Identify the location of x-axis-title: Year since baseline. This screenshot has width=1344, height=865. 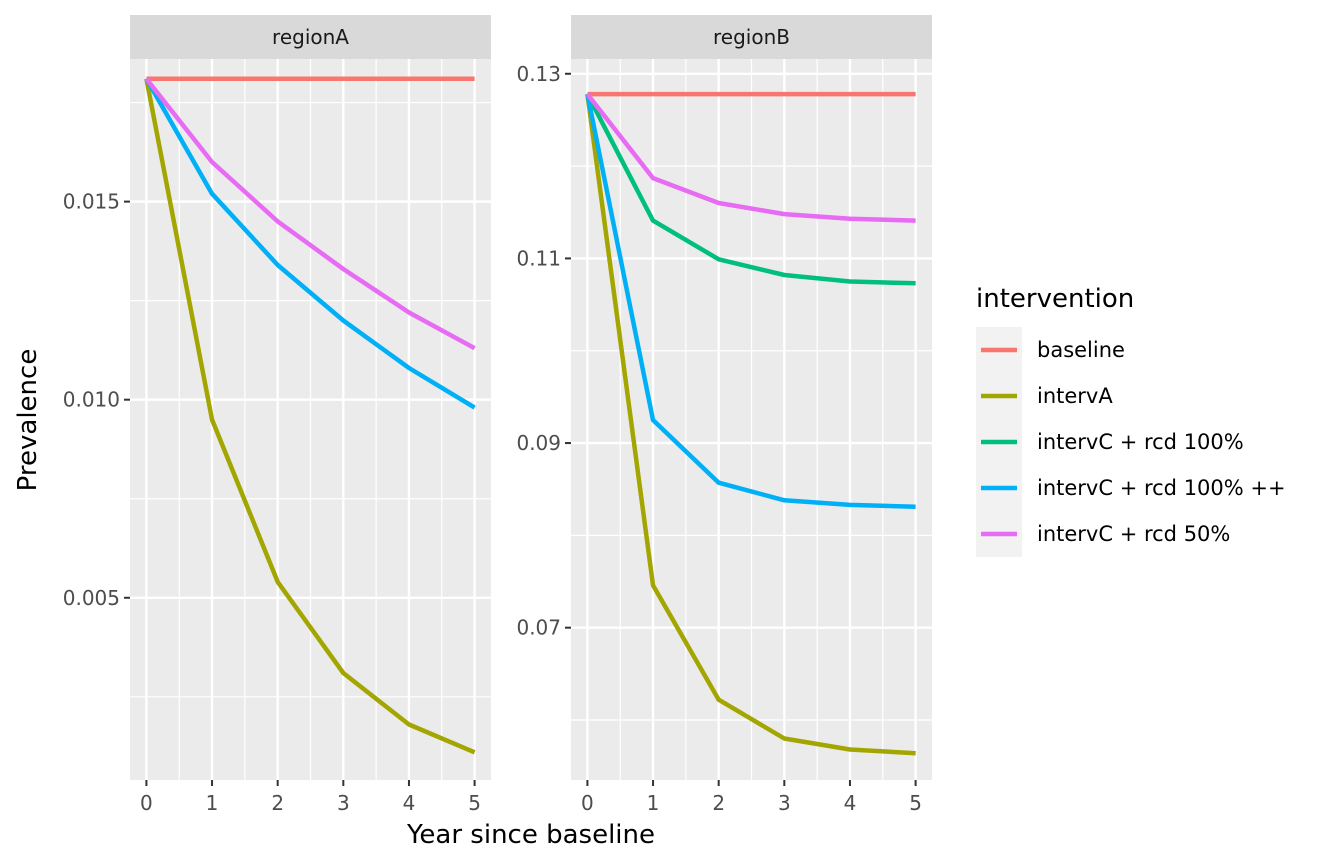
(530, 835).